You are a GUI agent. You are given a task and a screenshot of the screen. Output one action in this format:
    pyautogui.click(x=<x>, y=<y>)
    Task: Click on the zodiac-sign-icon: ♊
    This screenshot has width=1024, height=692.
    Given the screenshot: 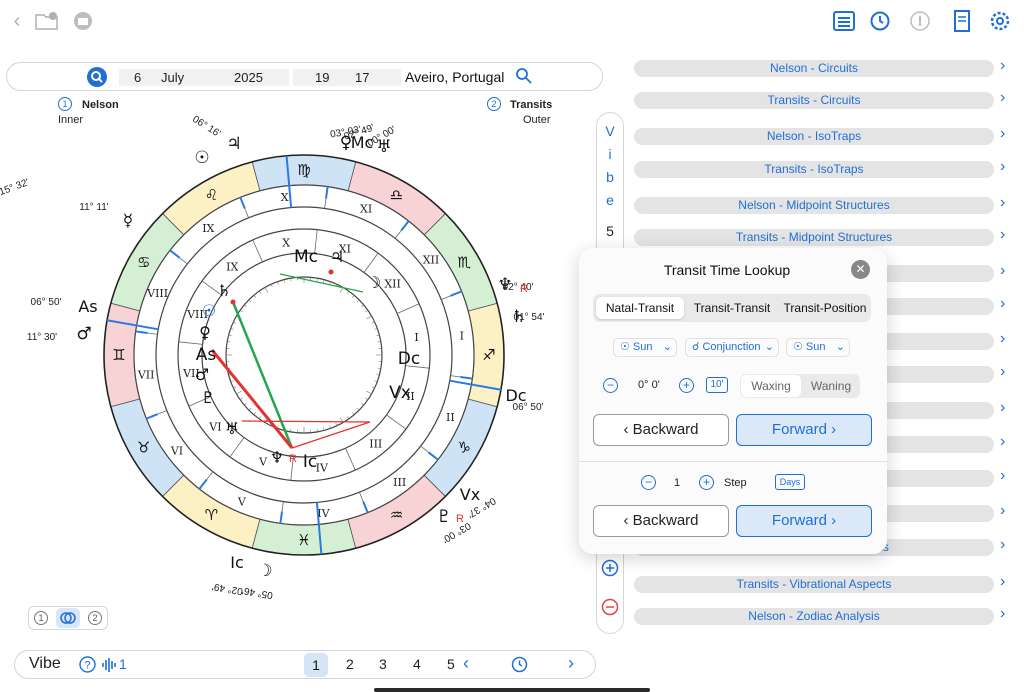 What is the action you would take?
    pyautogui.click(x=118, y=355)
    